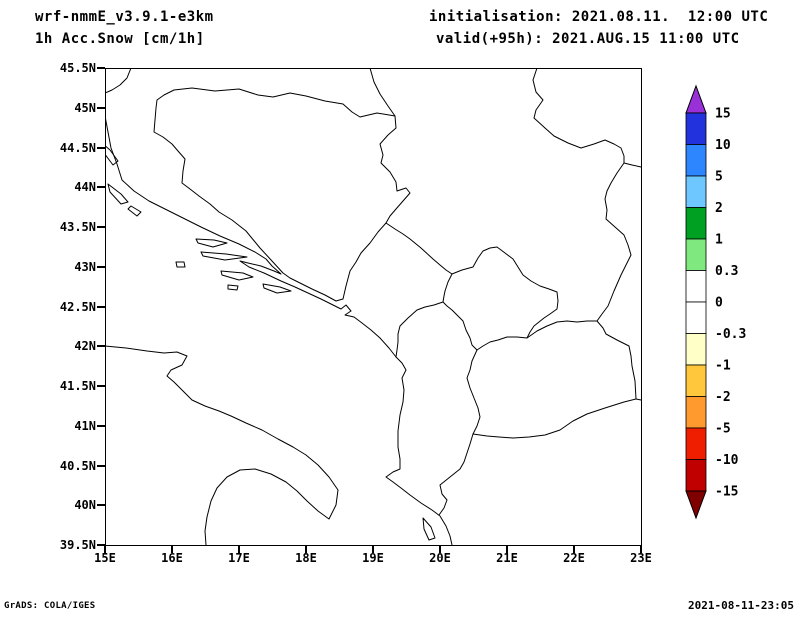  I want to click on coastline-italy, so click(222, 445).